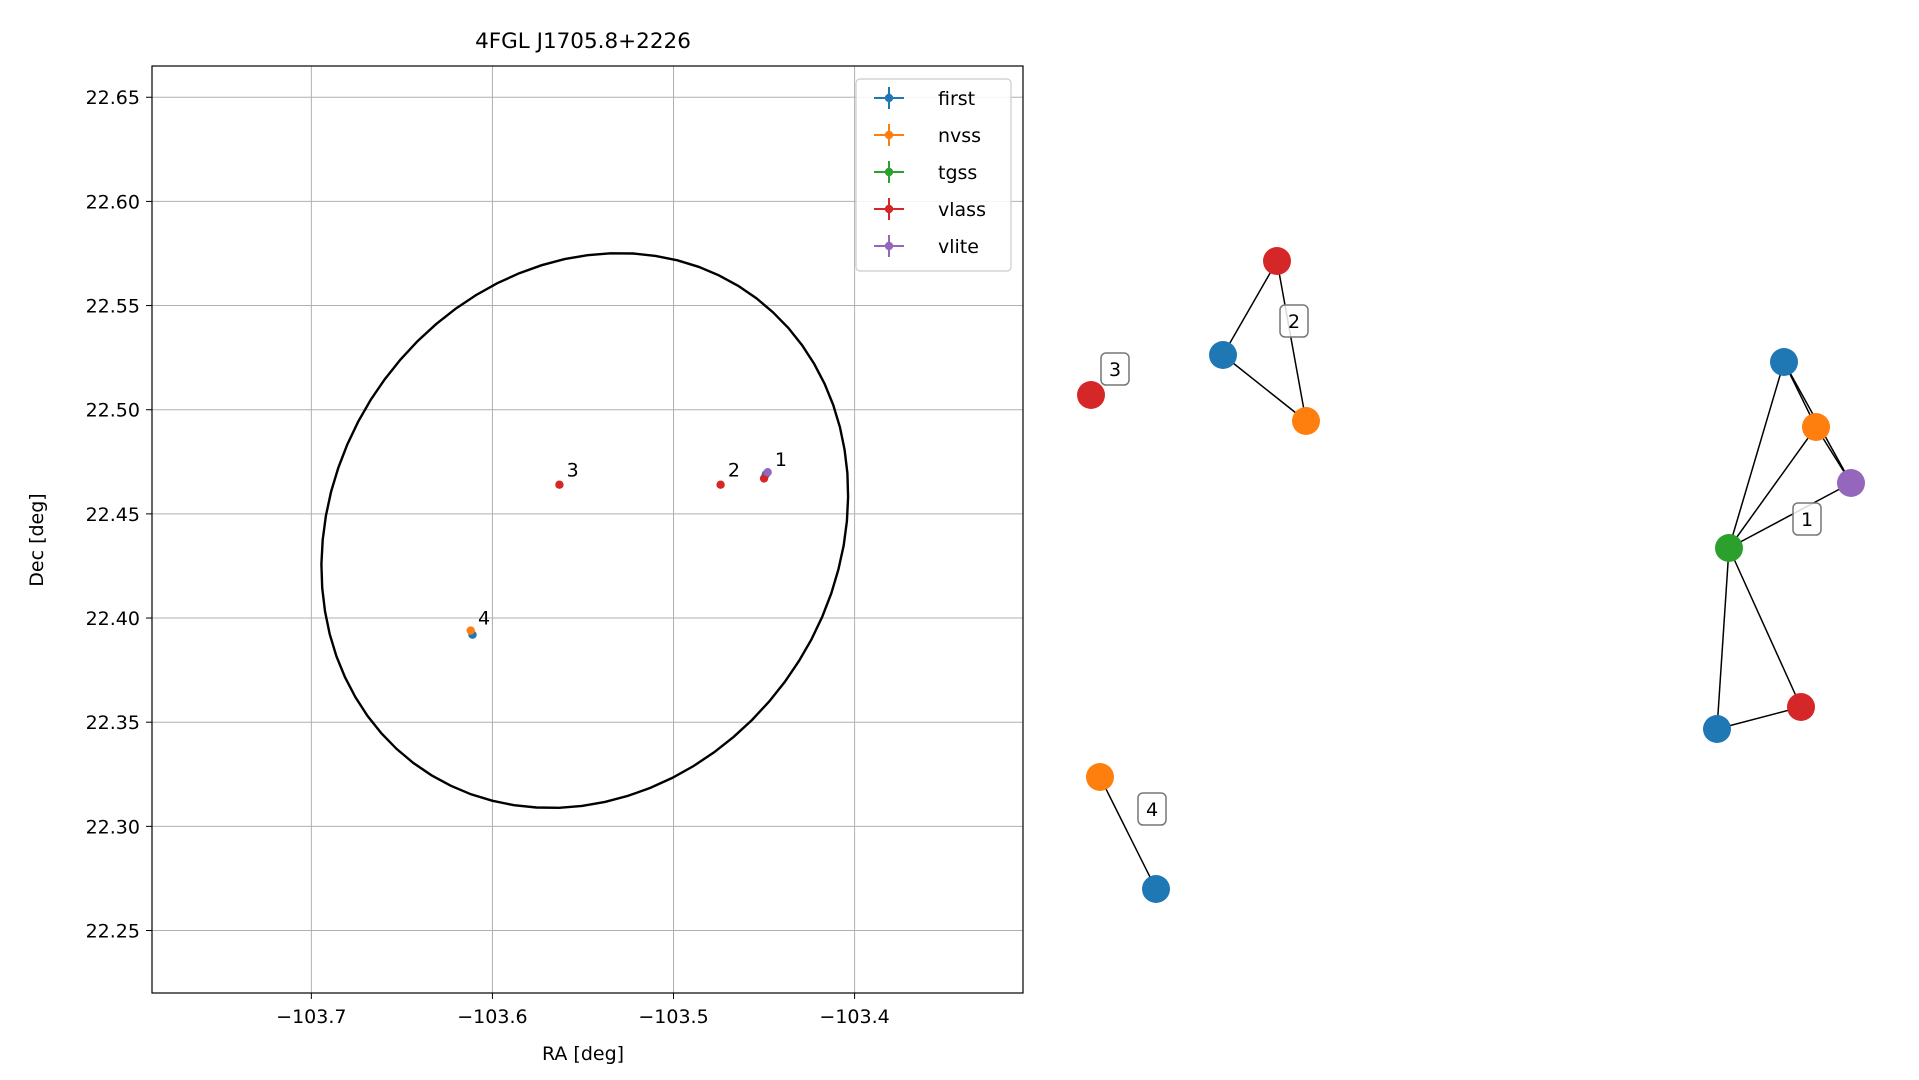 The height and width of the screenshot is (1080, 1919). Describe the element at coordinates (926, 246) in the screenshot. I see `legend-item-vlite: vlite` at that location.